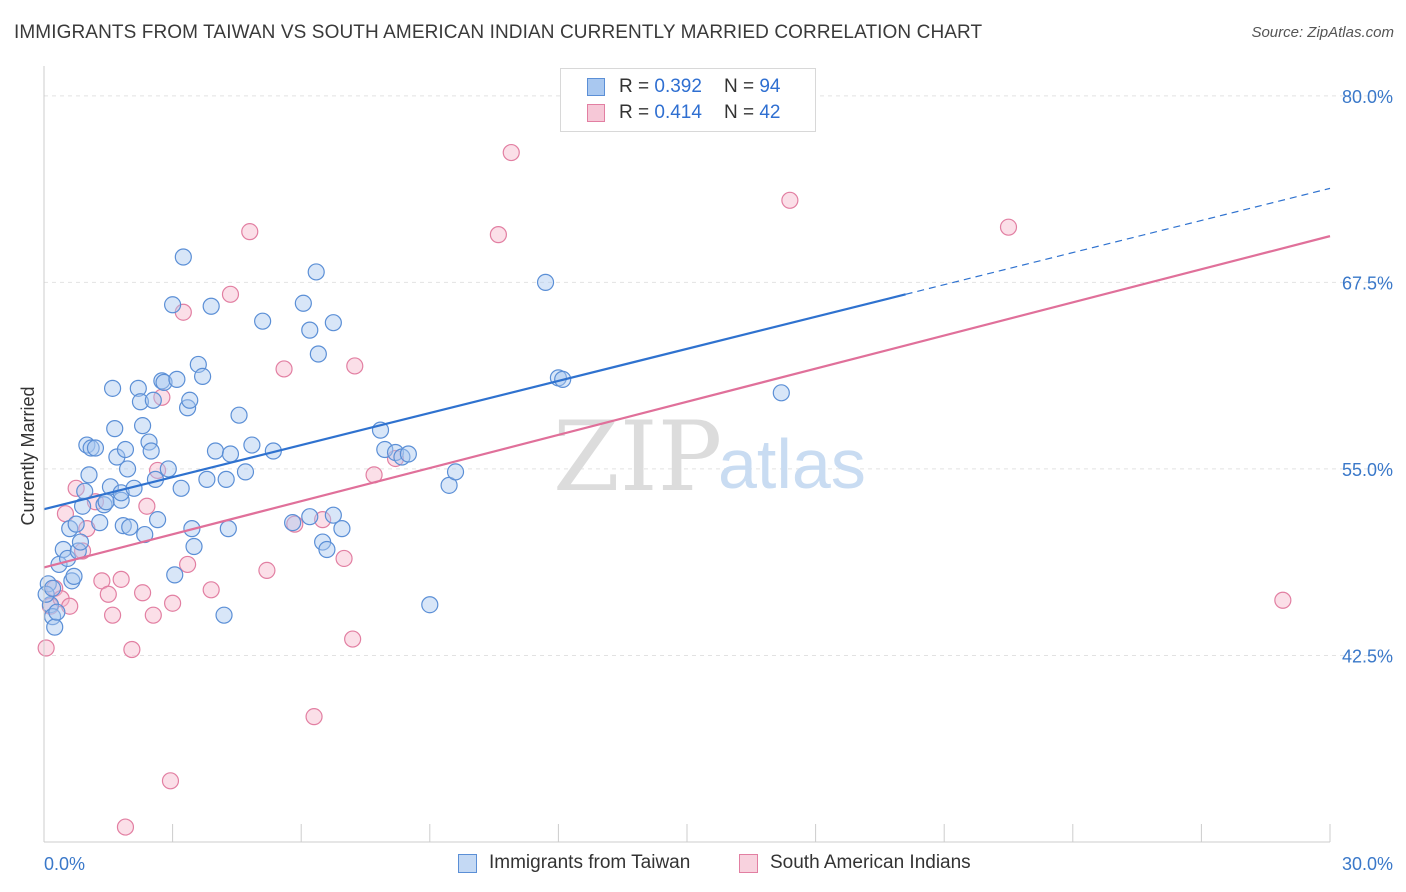  What do you see at coordinates (870, 862) in the screenshot?
I see `legend-label-south-american-indians: South American Indians` at bounding box center [870, 862].